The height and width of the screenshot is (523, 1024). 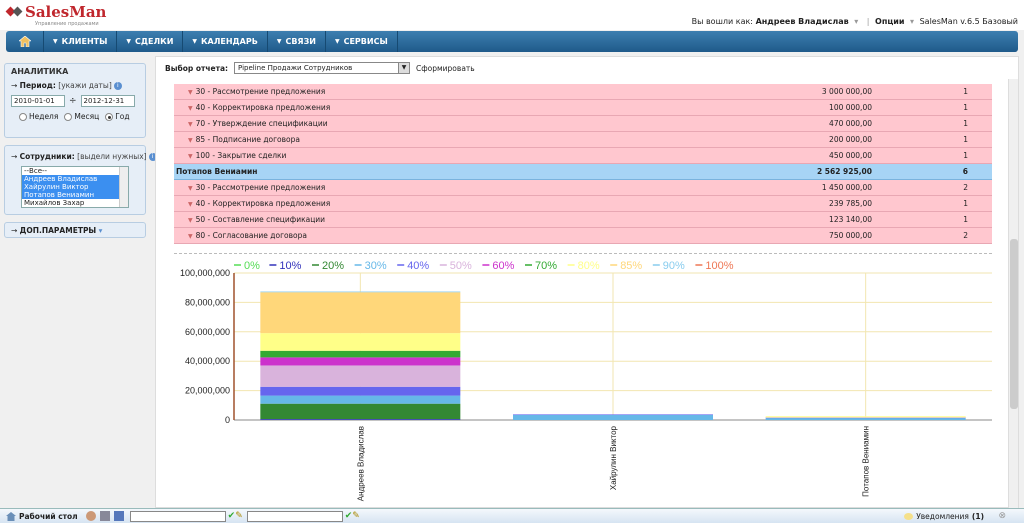 I want to click on radio-selected-icon, so click(x=109, y=116).